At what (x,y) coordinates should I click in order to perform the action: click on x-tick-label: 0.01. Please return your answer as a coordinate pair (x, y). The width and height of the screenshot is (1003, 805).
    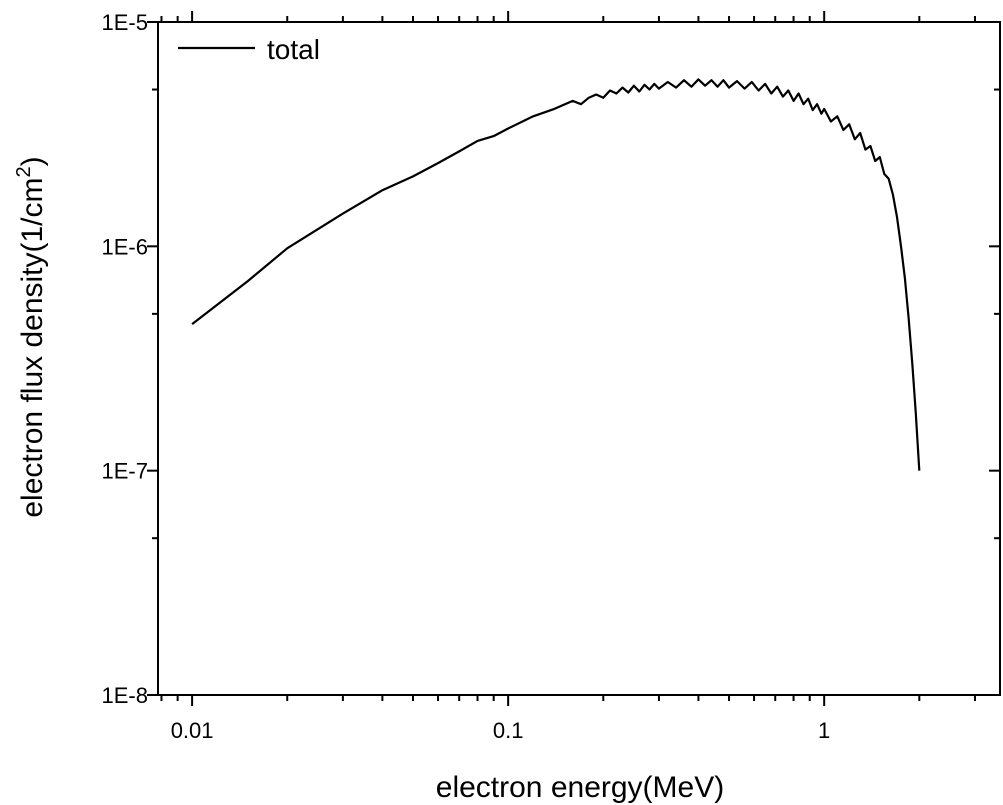
    Looking at the image, I should click on (192, 730).